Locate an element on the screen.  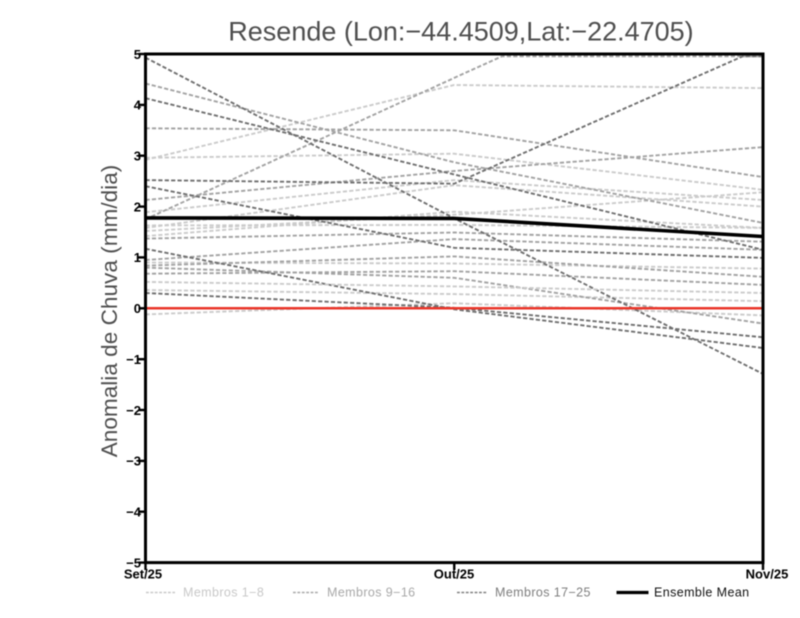
svg-text: −1 is located at coordinates (133, 359).